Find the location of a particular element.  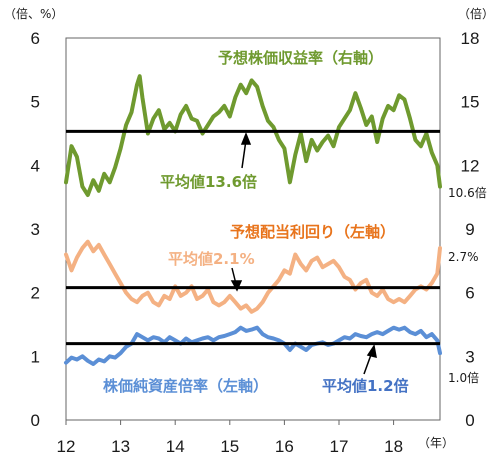

right-axis-tick: 3 is located at coordinates (469, 356).